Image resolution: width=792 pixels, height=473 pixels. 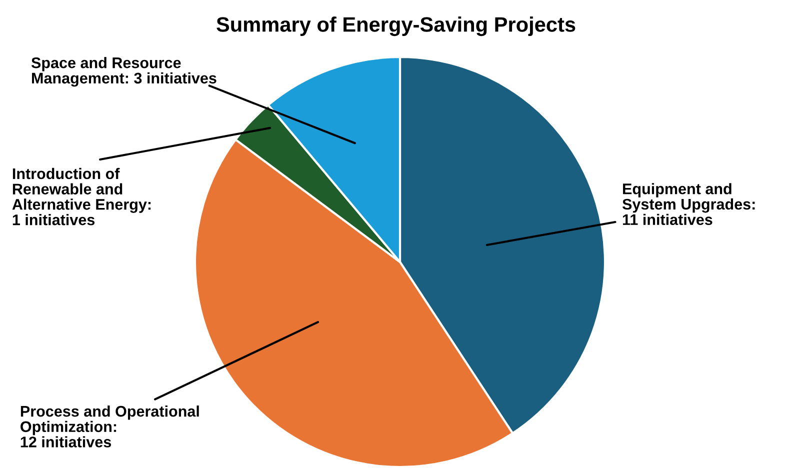 I want to click on slice-label: Equipment and System Upgrades: 11 initiatives, so click(x=688, y=204).